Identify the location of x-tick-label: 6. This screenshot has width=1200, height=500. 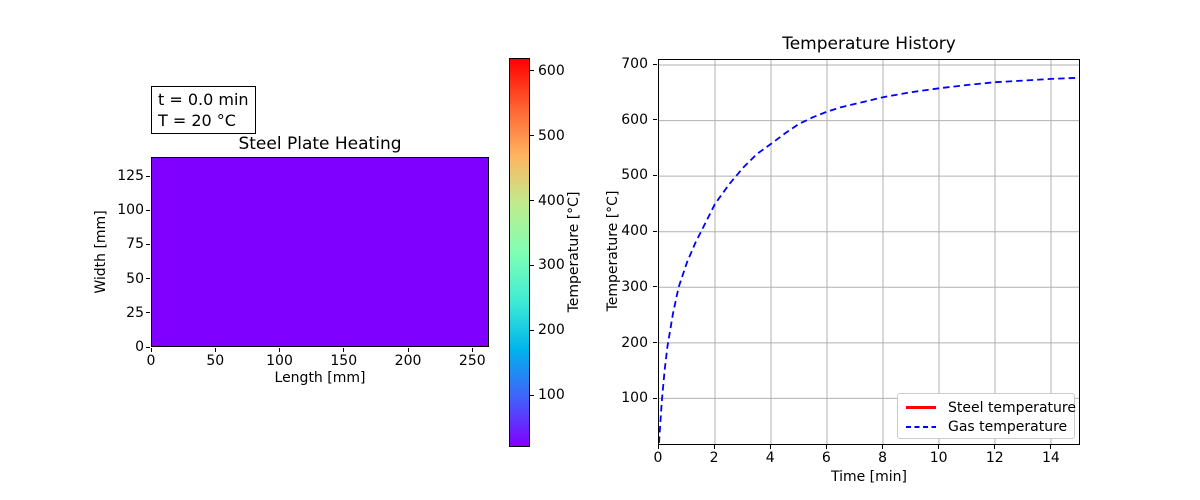
(826, 458).